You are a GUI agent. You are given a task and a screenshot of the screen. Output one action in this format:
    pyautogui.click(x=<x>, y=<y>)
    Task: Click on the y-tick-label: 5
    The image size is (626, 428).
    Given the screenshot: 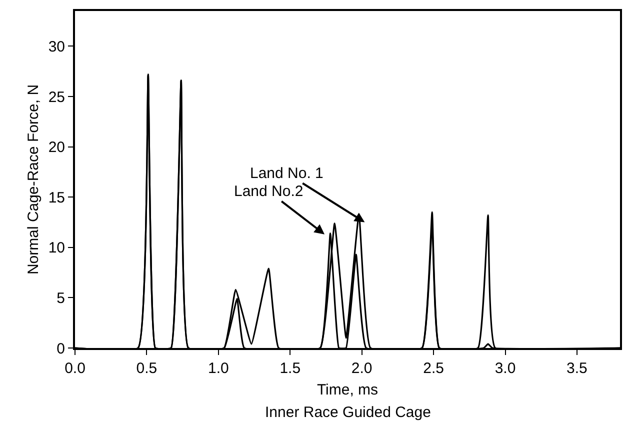 What is the action you would take?
    pyautogui.click(x=60, y=298)
    